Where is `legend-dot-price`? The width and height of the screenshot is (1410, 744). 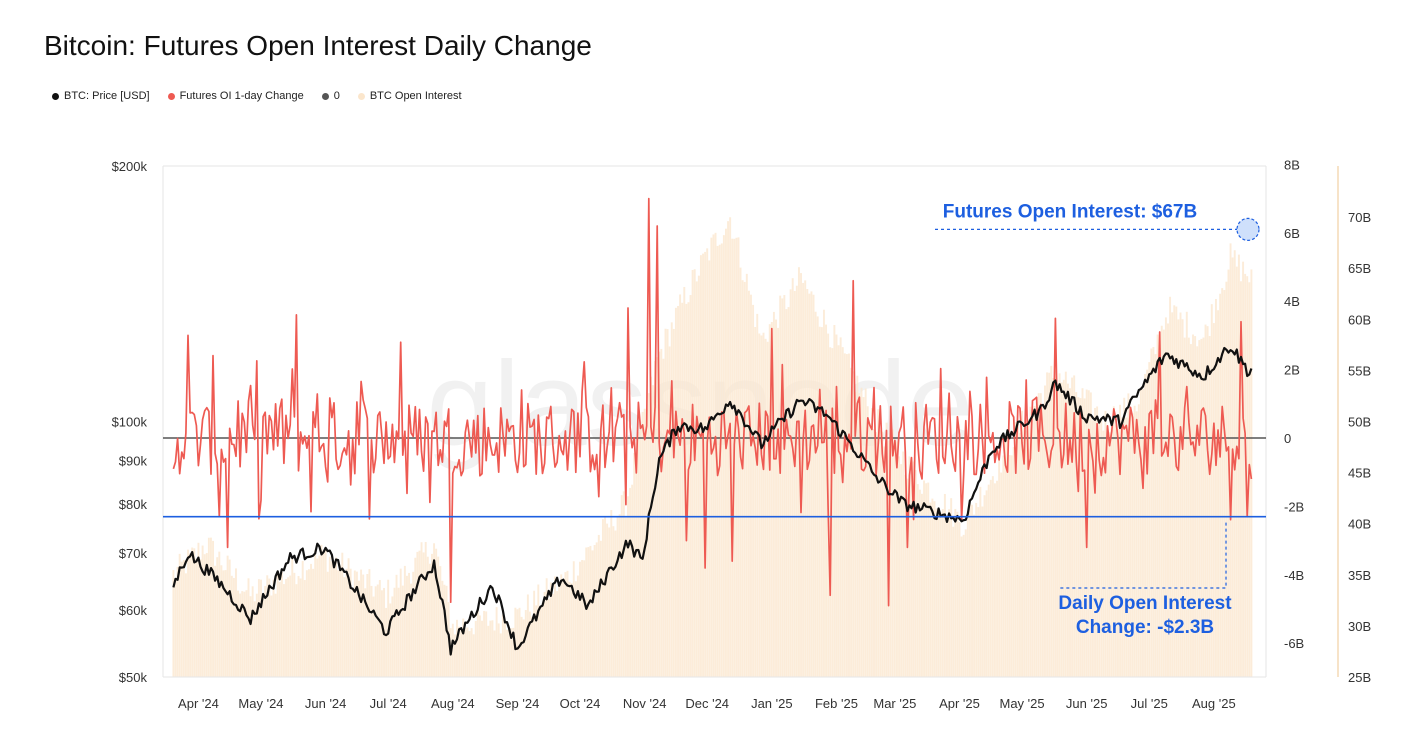 legend-dot-price is located at coordinates (55, 96).